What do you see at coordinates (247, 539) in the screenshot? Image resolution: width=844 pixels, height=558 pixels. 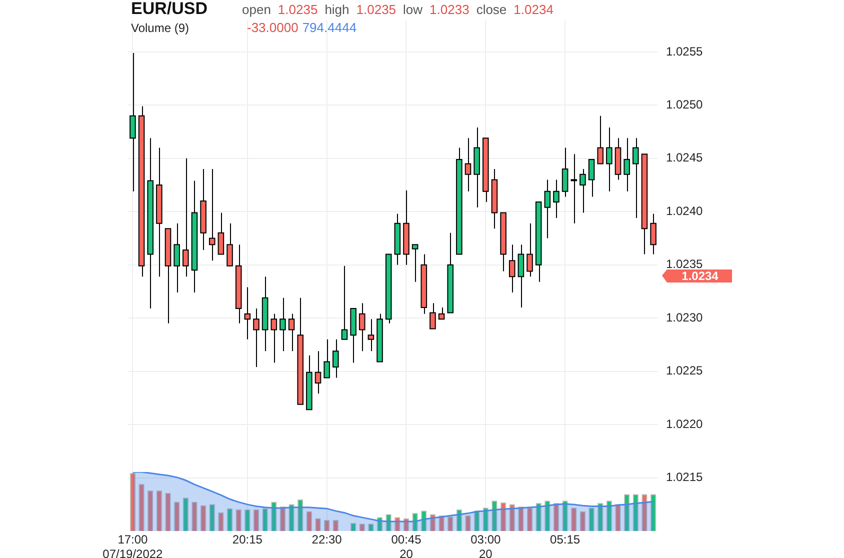 I see `x-tick-label: 20:15` at bounding box center [247, 539].